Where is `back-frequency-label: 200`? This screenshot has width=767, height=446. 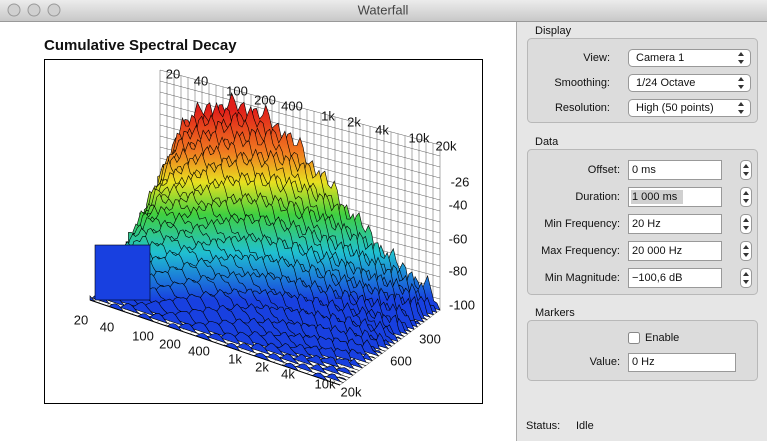
back-frequency-label: 200 is located at coordinates (265, 99).